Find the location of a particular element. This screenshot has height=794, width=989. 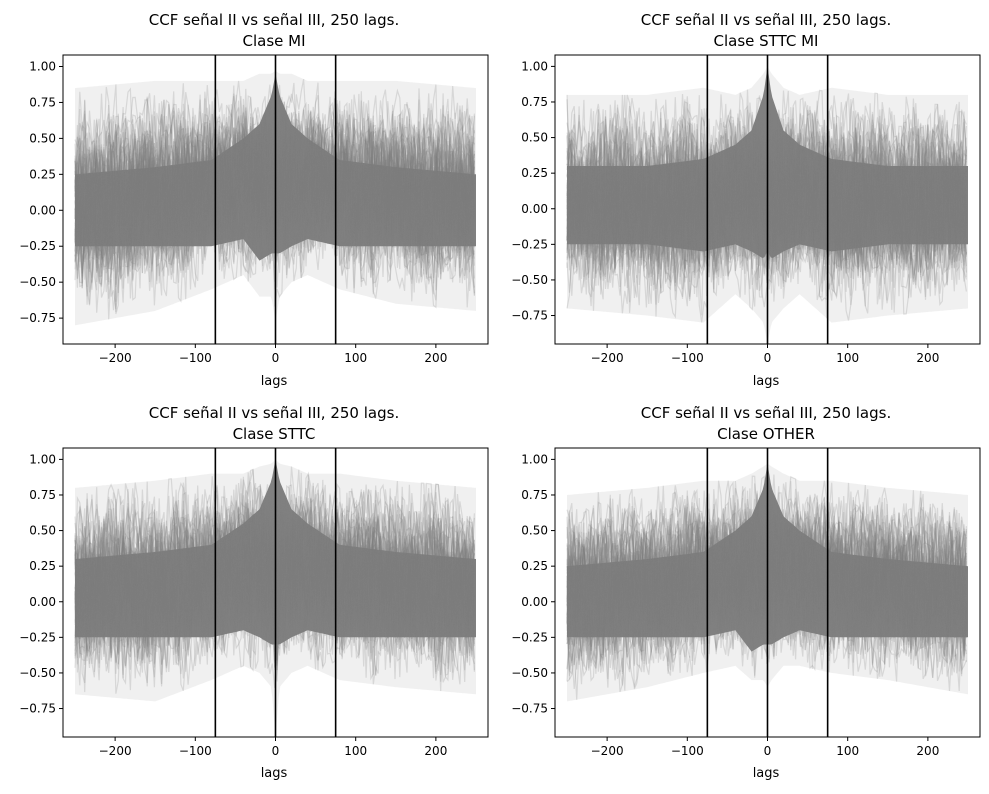

subplot-title-line2: Clase STTC is located at coordinates (274, 434).